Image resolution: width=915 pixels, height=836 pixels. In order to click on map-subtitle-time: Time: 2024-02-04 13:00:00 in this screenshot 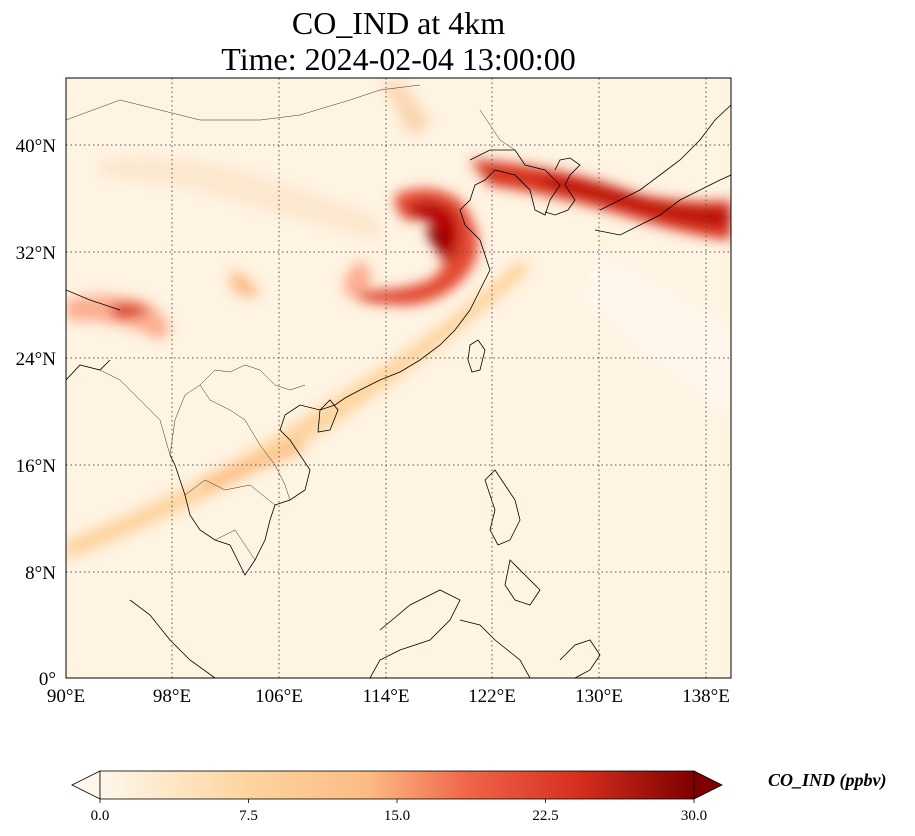, I will do `click(398, 59)`.